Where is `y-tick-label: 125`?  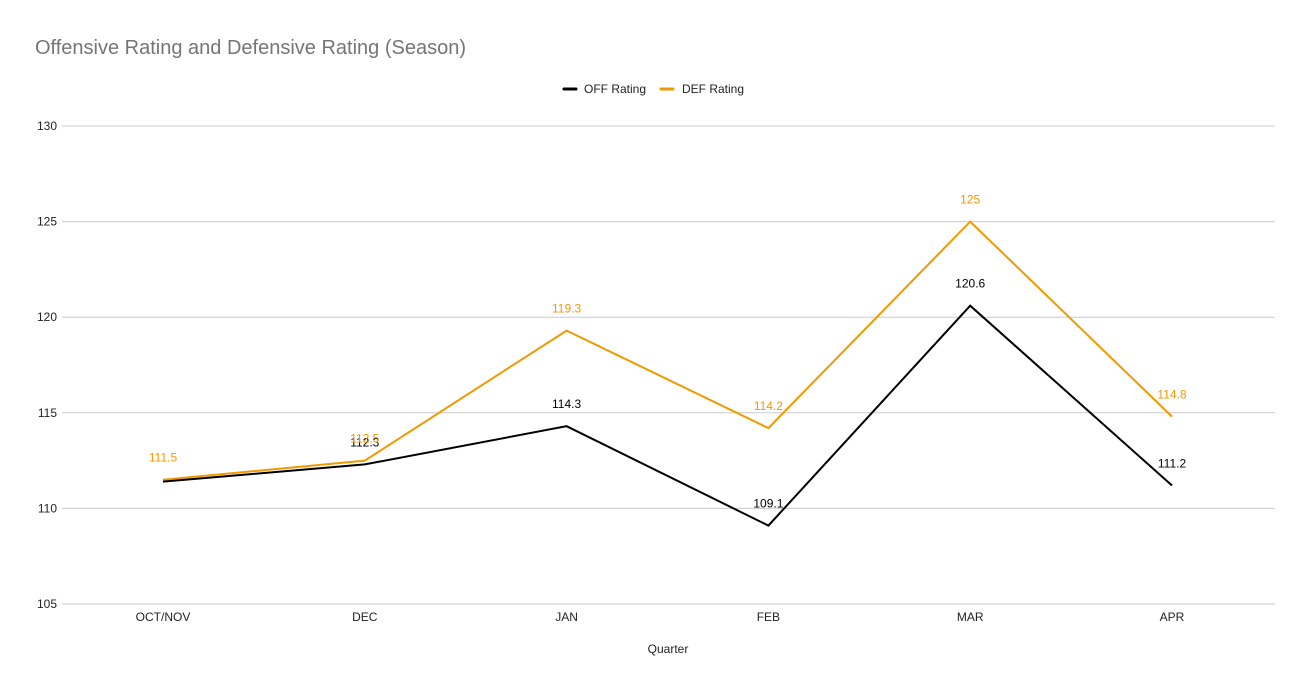 y-tick-label: 125 is located at coordinates (47, 222).